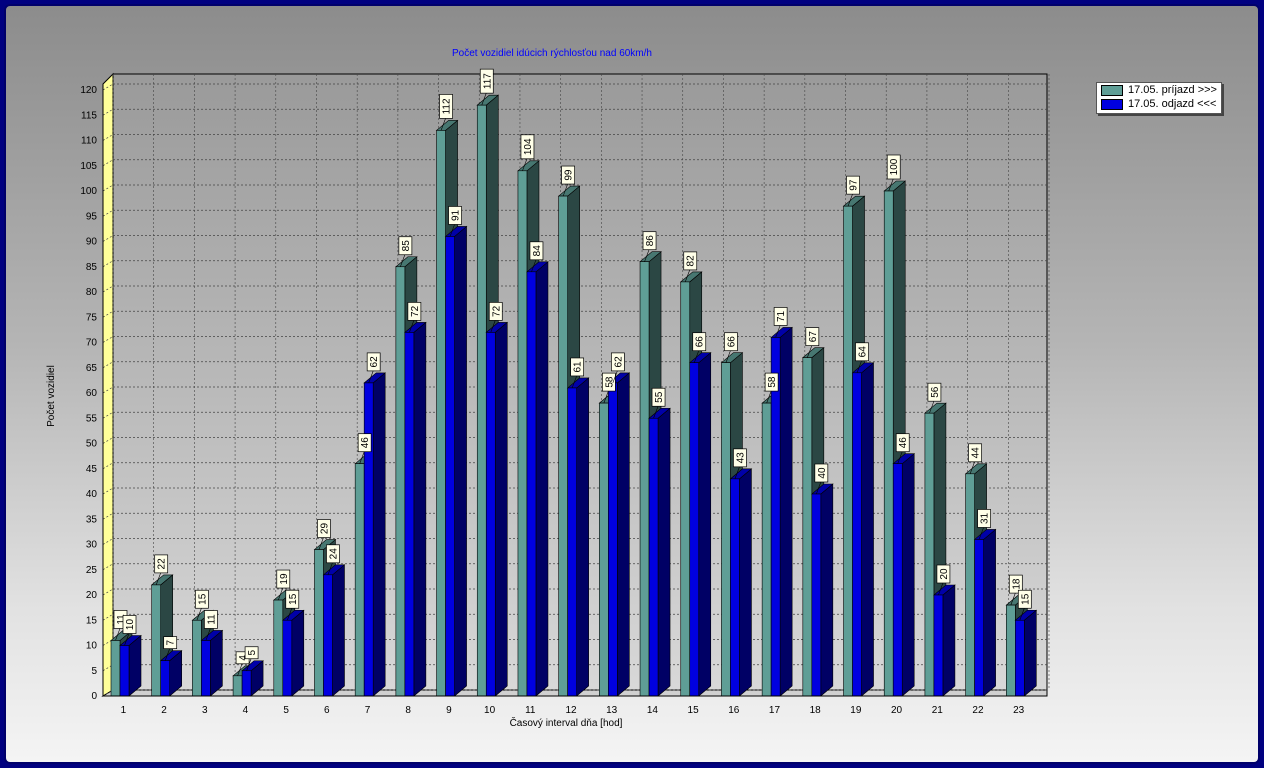 Image resolution: width=1264 pixels, height=768 pixels. What do you see at coordinates (775, 710) in the screenshot?
I see `x-tick-label: 17` at bounding box center [775, 710].